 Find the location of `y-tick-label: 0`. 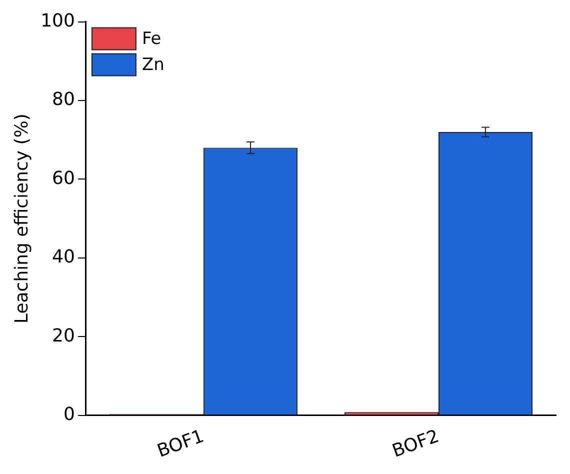

y-tick-label: 0 is located at coordinates (69, 414).